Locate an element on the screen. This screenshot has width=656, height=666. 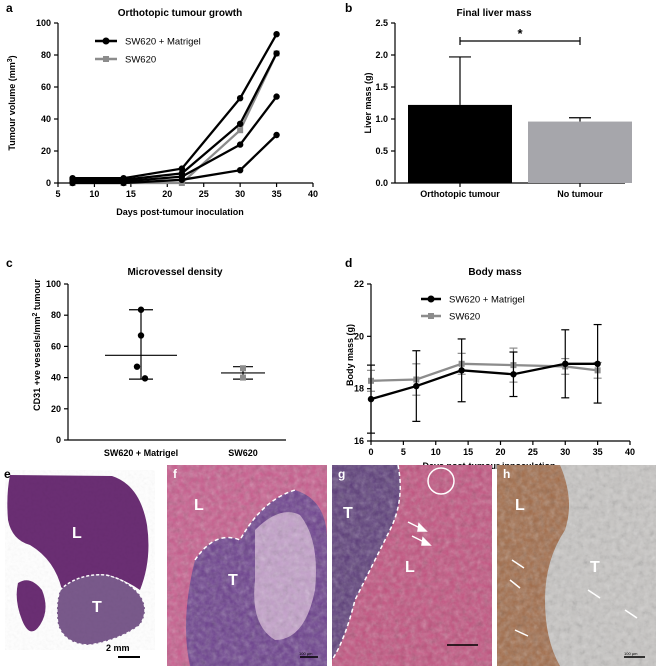
micrograph-g-label-t: T is located at coordinates (348, 513).